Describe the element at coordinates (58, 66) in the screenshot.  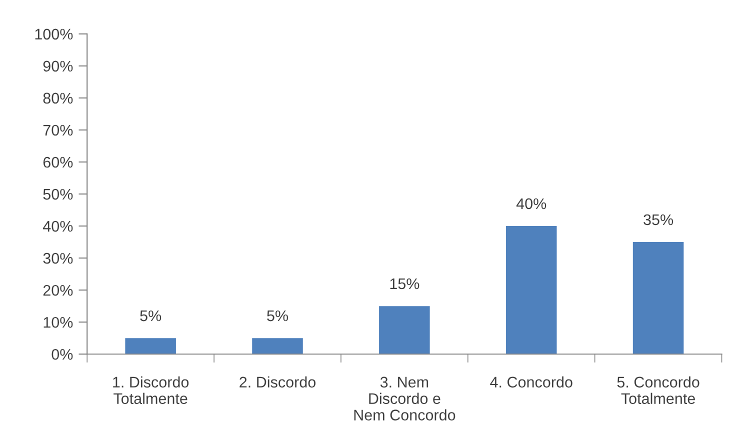
I see `y-tick-label: 90%` at that location.